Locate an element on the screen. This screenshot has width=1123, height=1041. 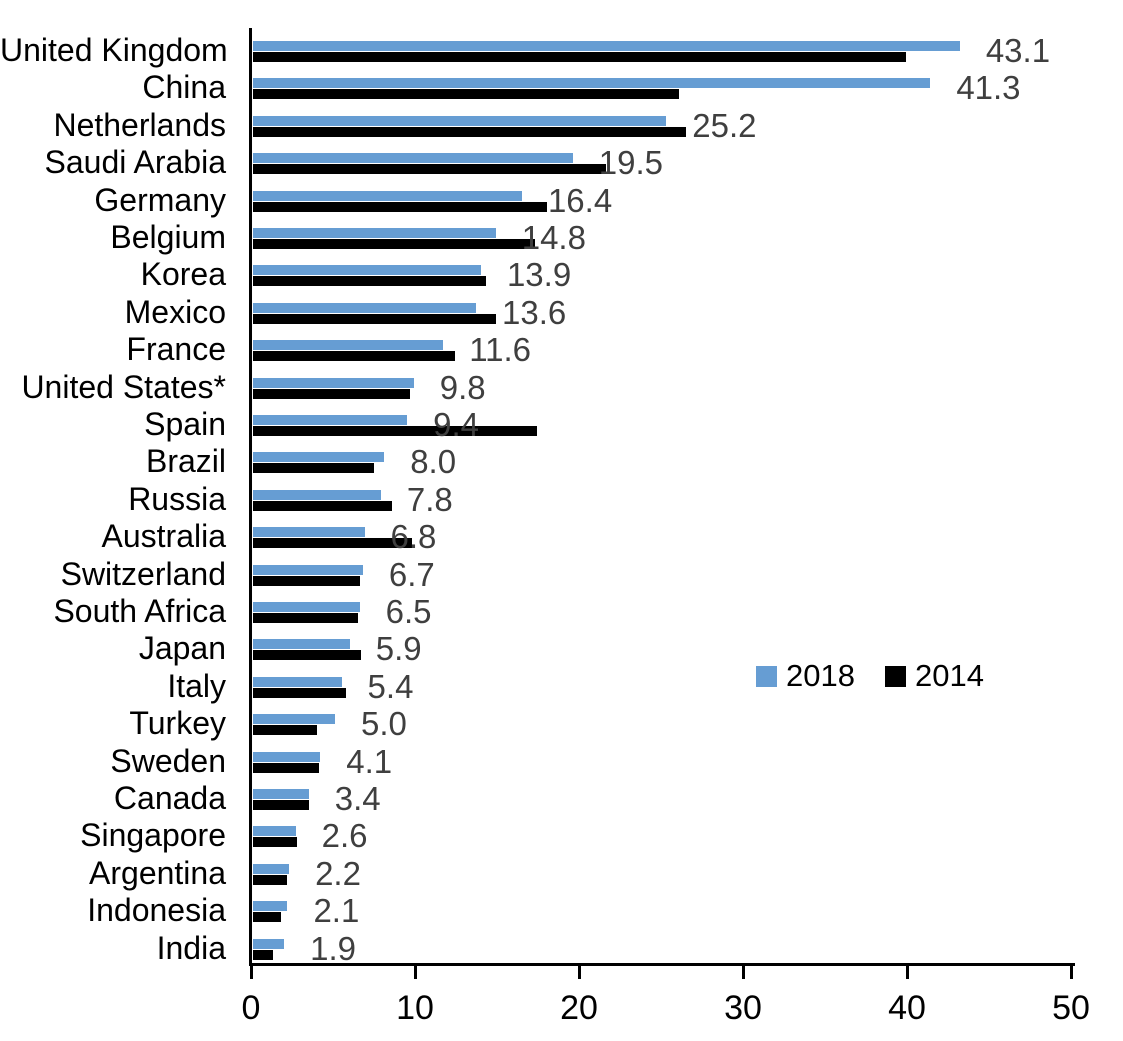
category-label: Korea is located at coordinates (183, 274).